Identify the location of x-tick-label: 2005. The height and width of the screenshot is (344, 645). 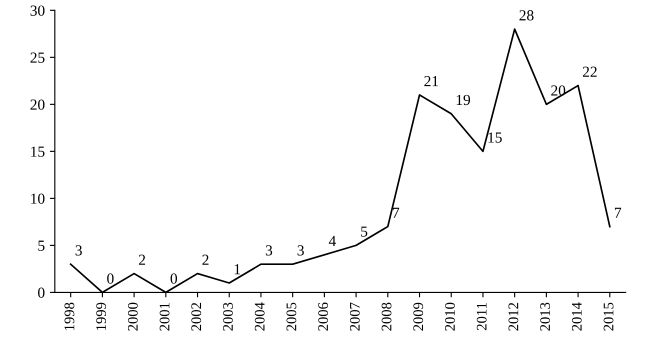
(291, 316).